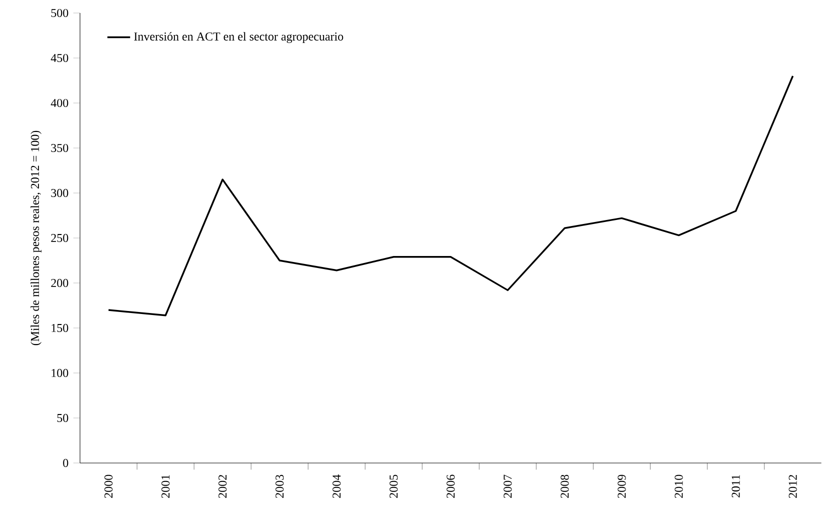  Describe the element at coordinates (394, 486) in the screenshot. I see `x-tick-label: 2005` at that location.